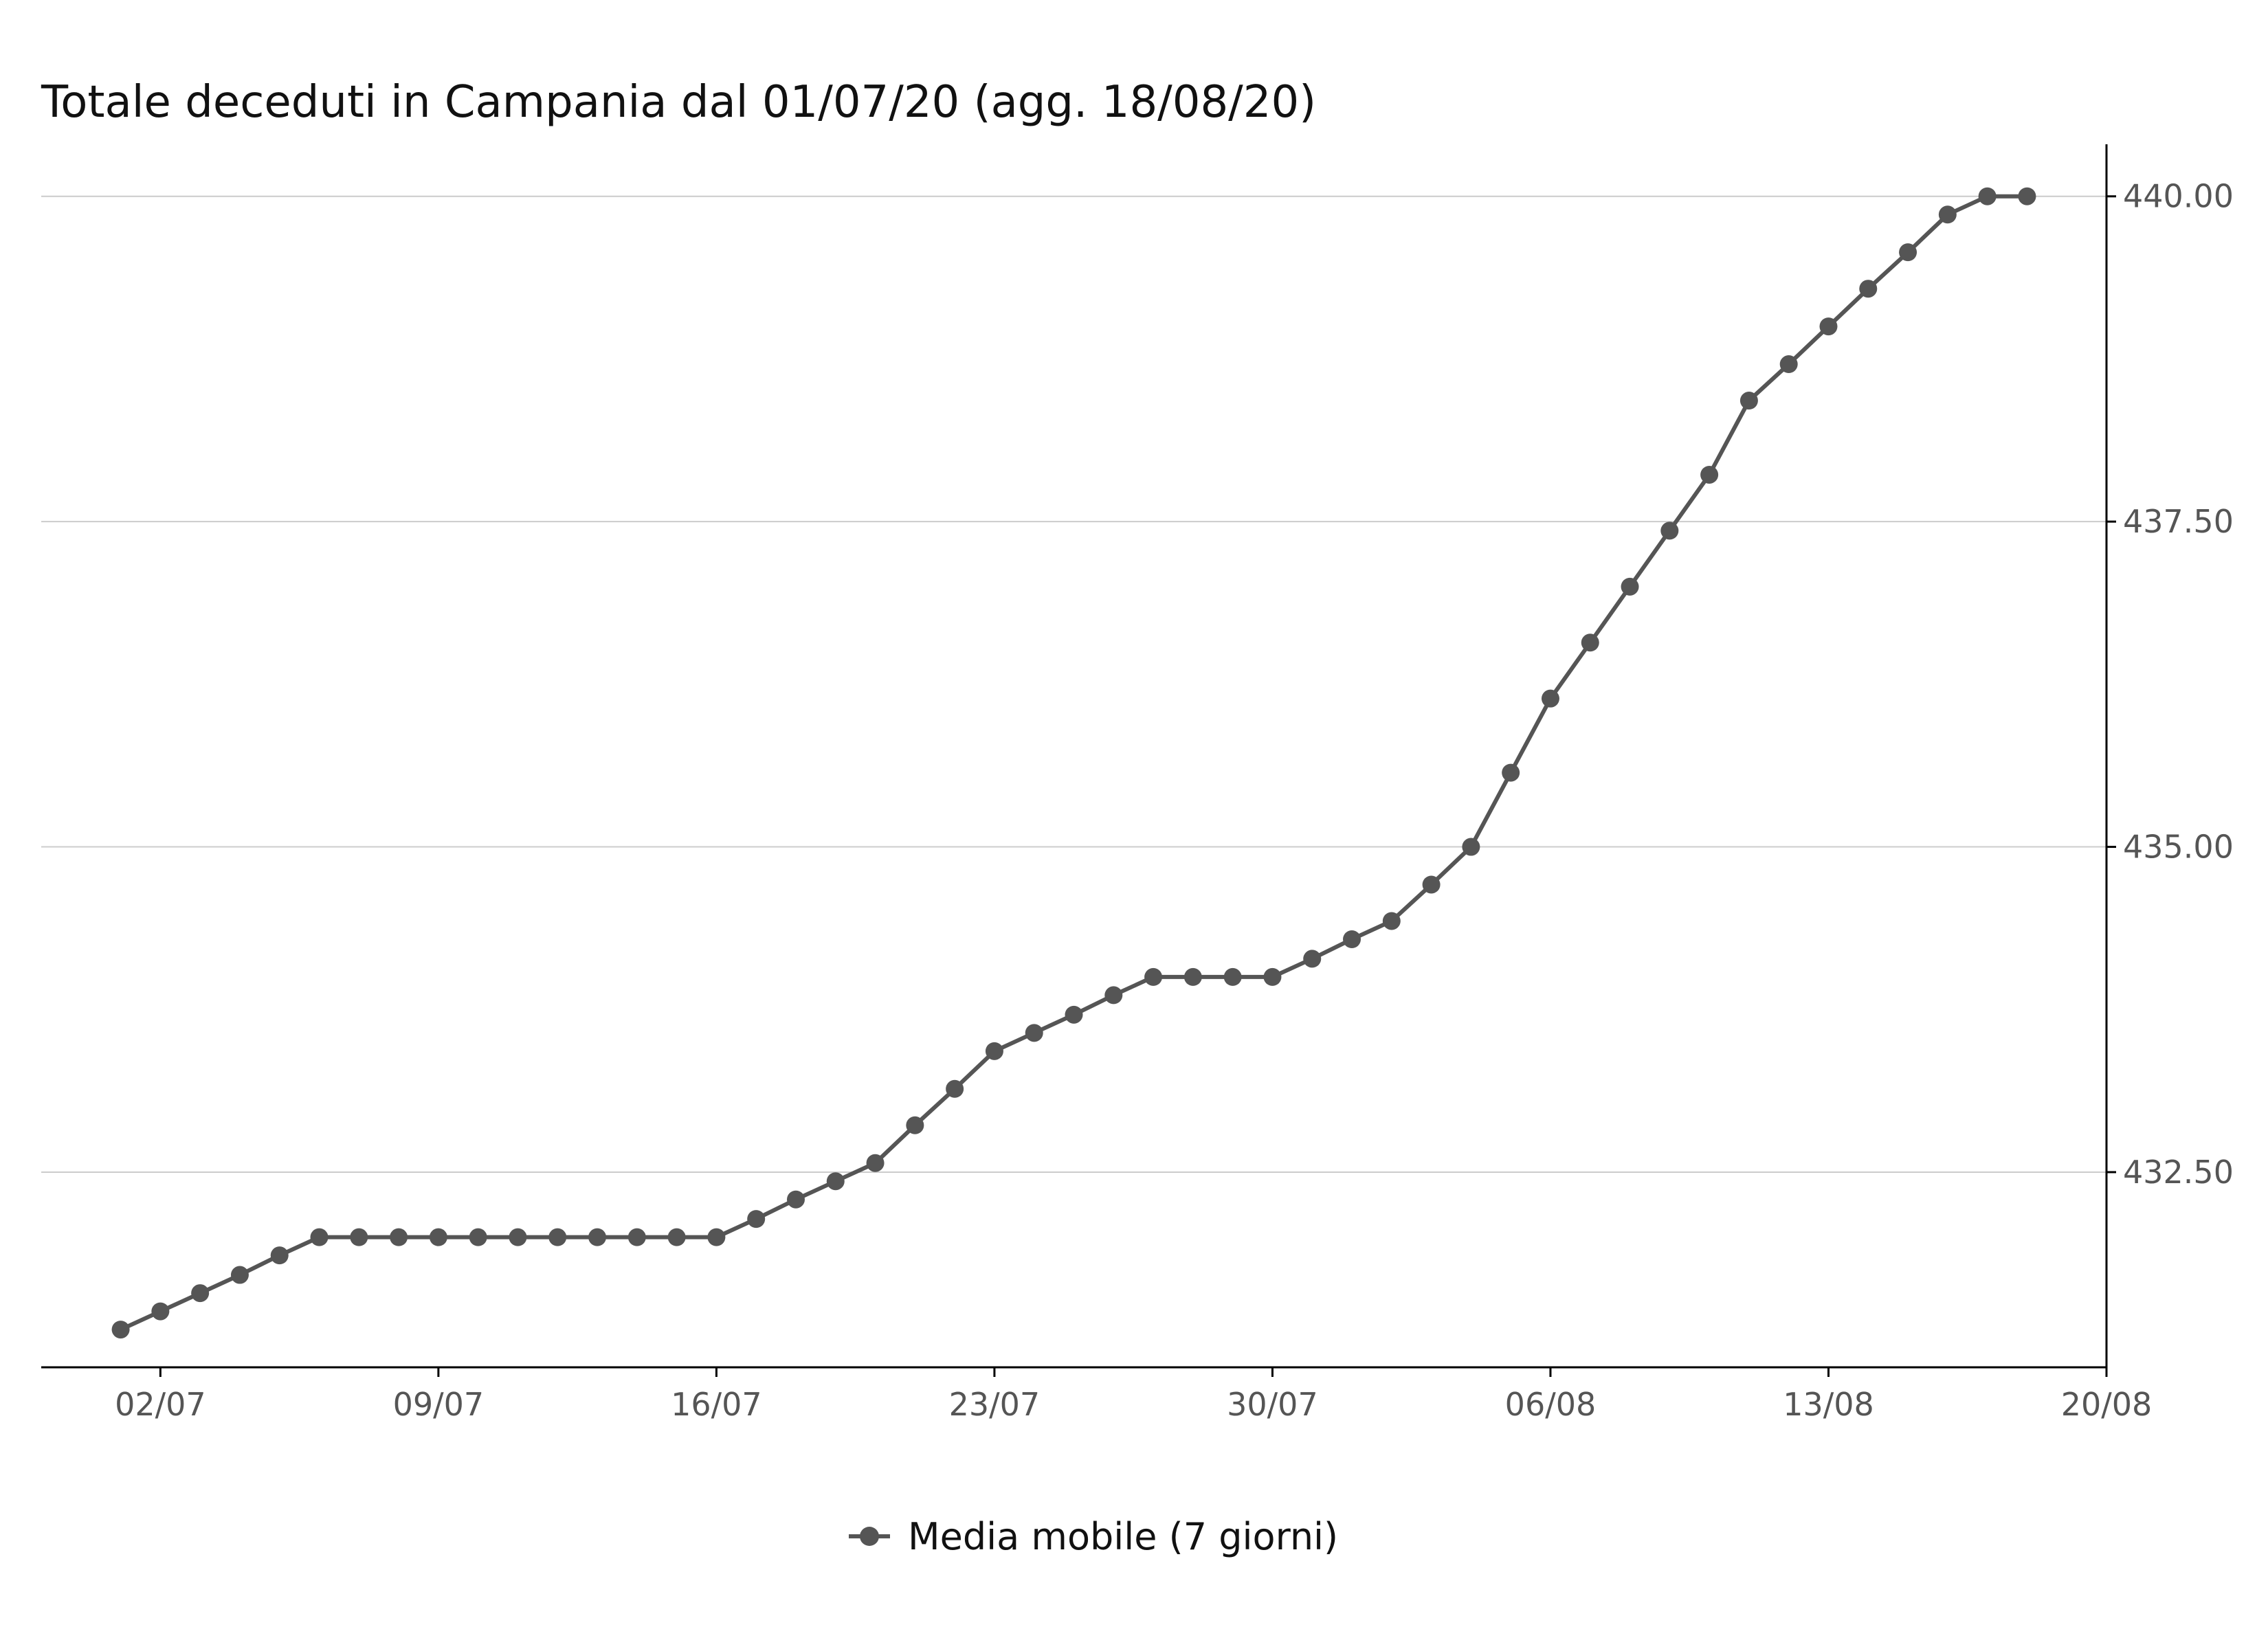  I want to click on legend: Media mobile (7 giorni), so click(1093, 1536).